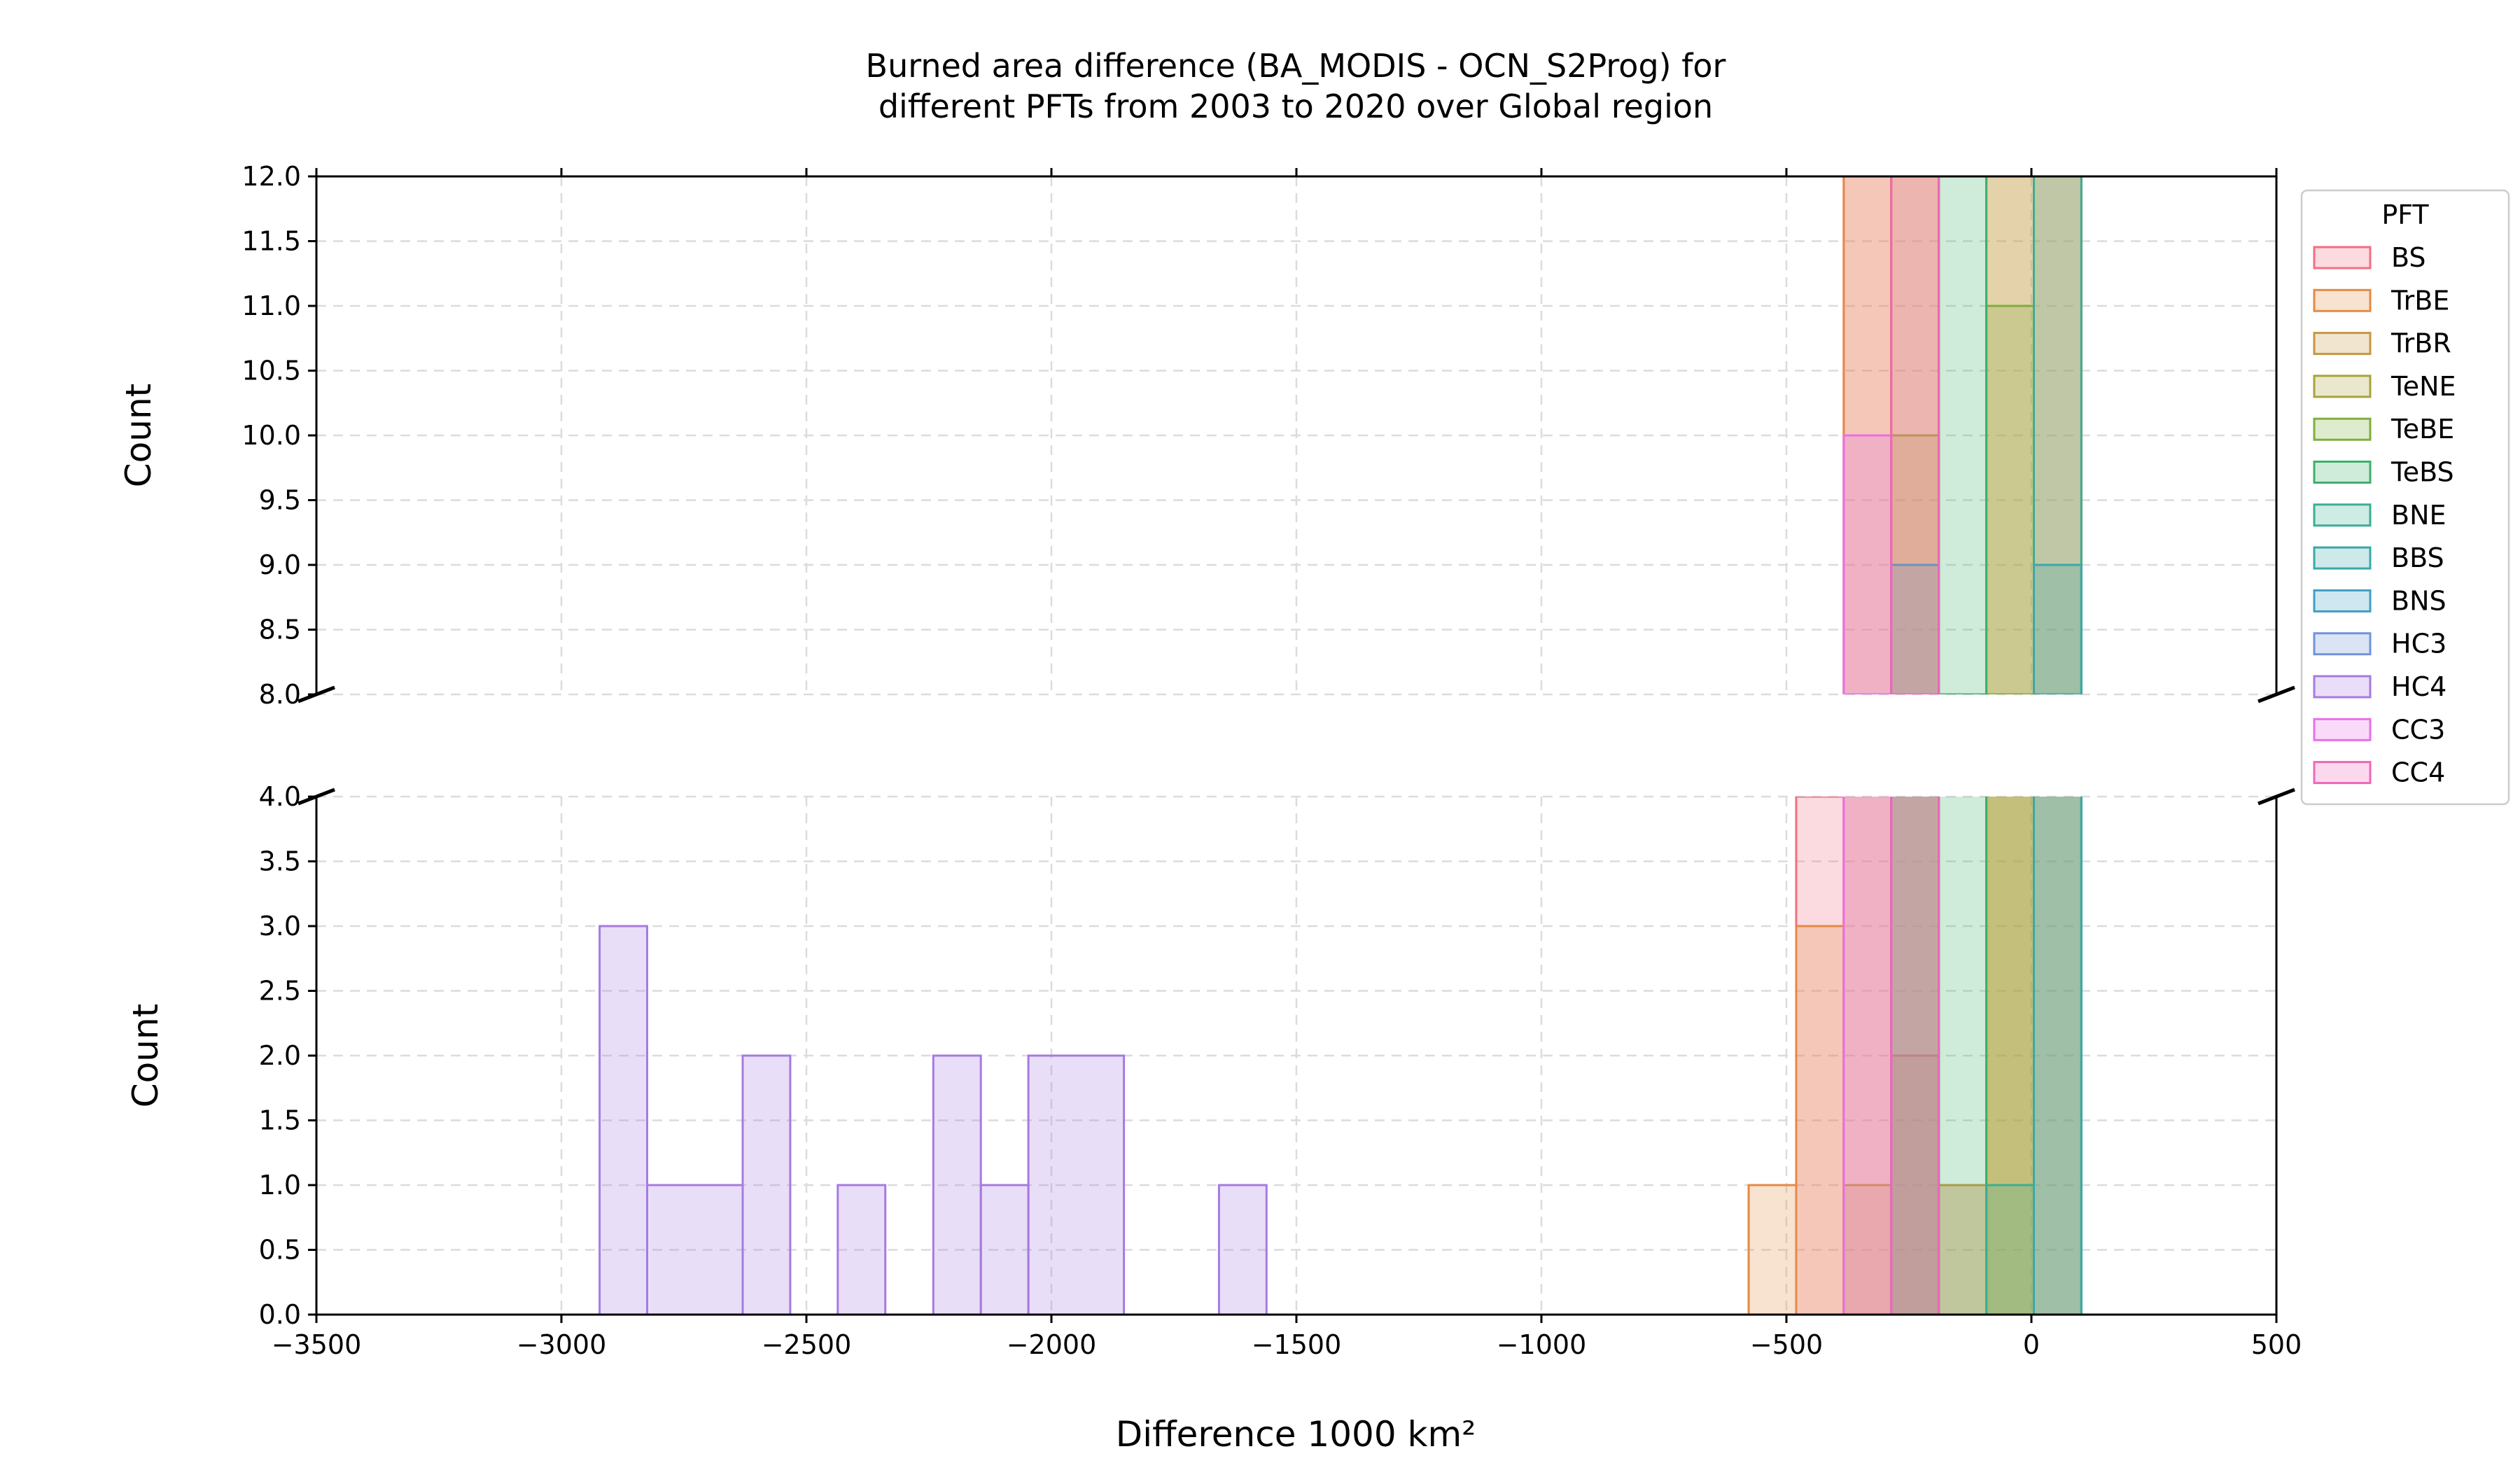  What do you see at coordinates (280, 630) in the screenshot?
I see `top-y-tick-label: 8.5` at bounding box center [280, 630].